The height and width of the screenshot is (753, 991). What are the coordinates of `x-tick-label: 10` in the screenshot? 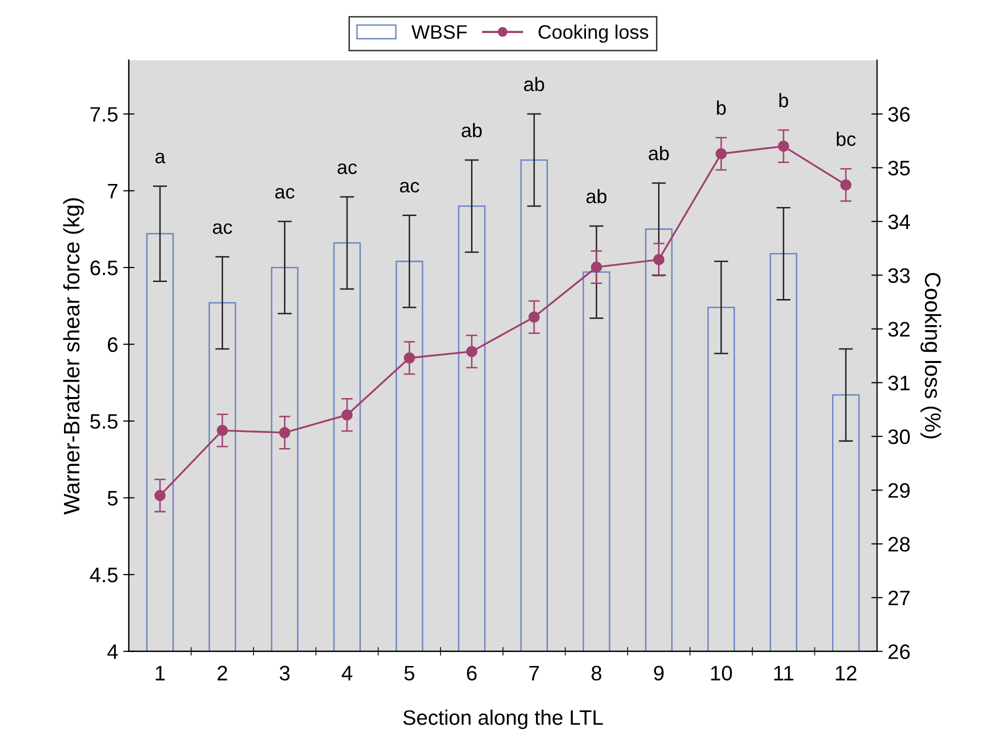 It's located at (721, 673).